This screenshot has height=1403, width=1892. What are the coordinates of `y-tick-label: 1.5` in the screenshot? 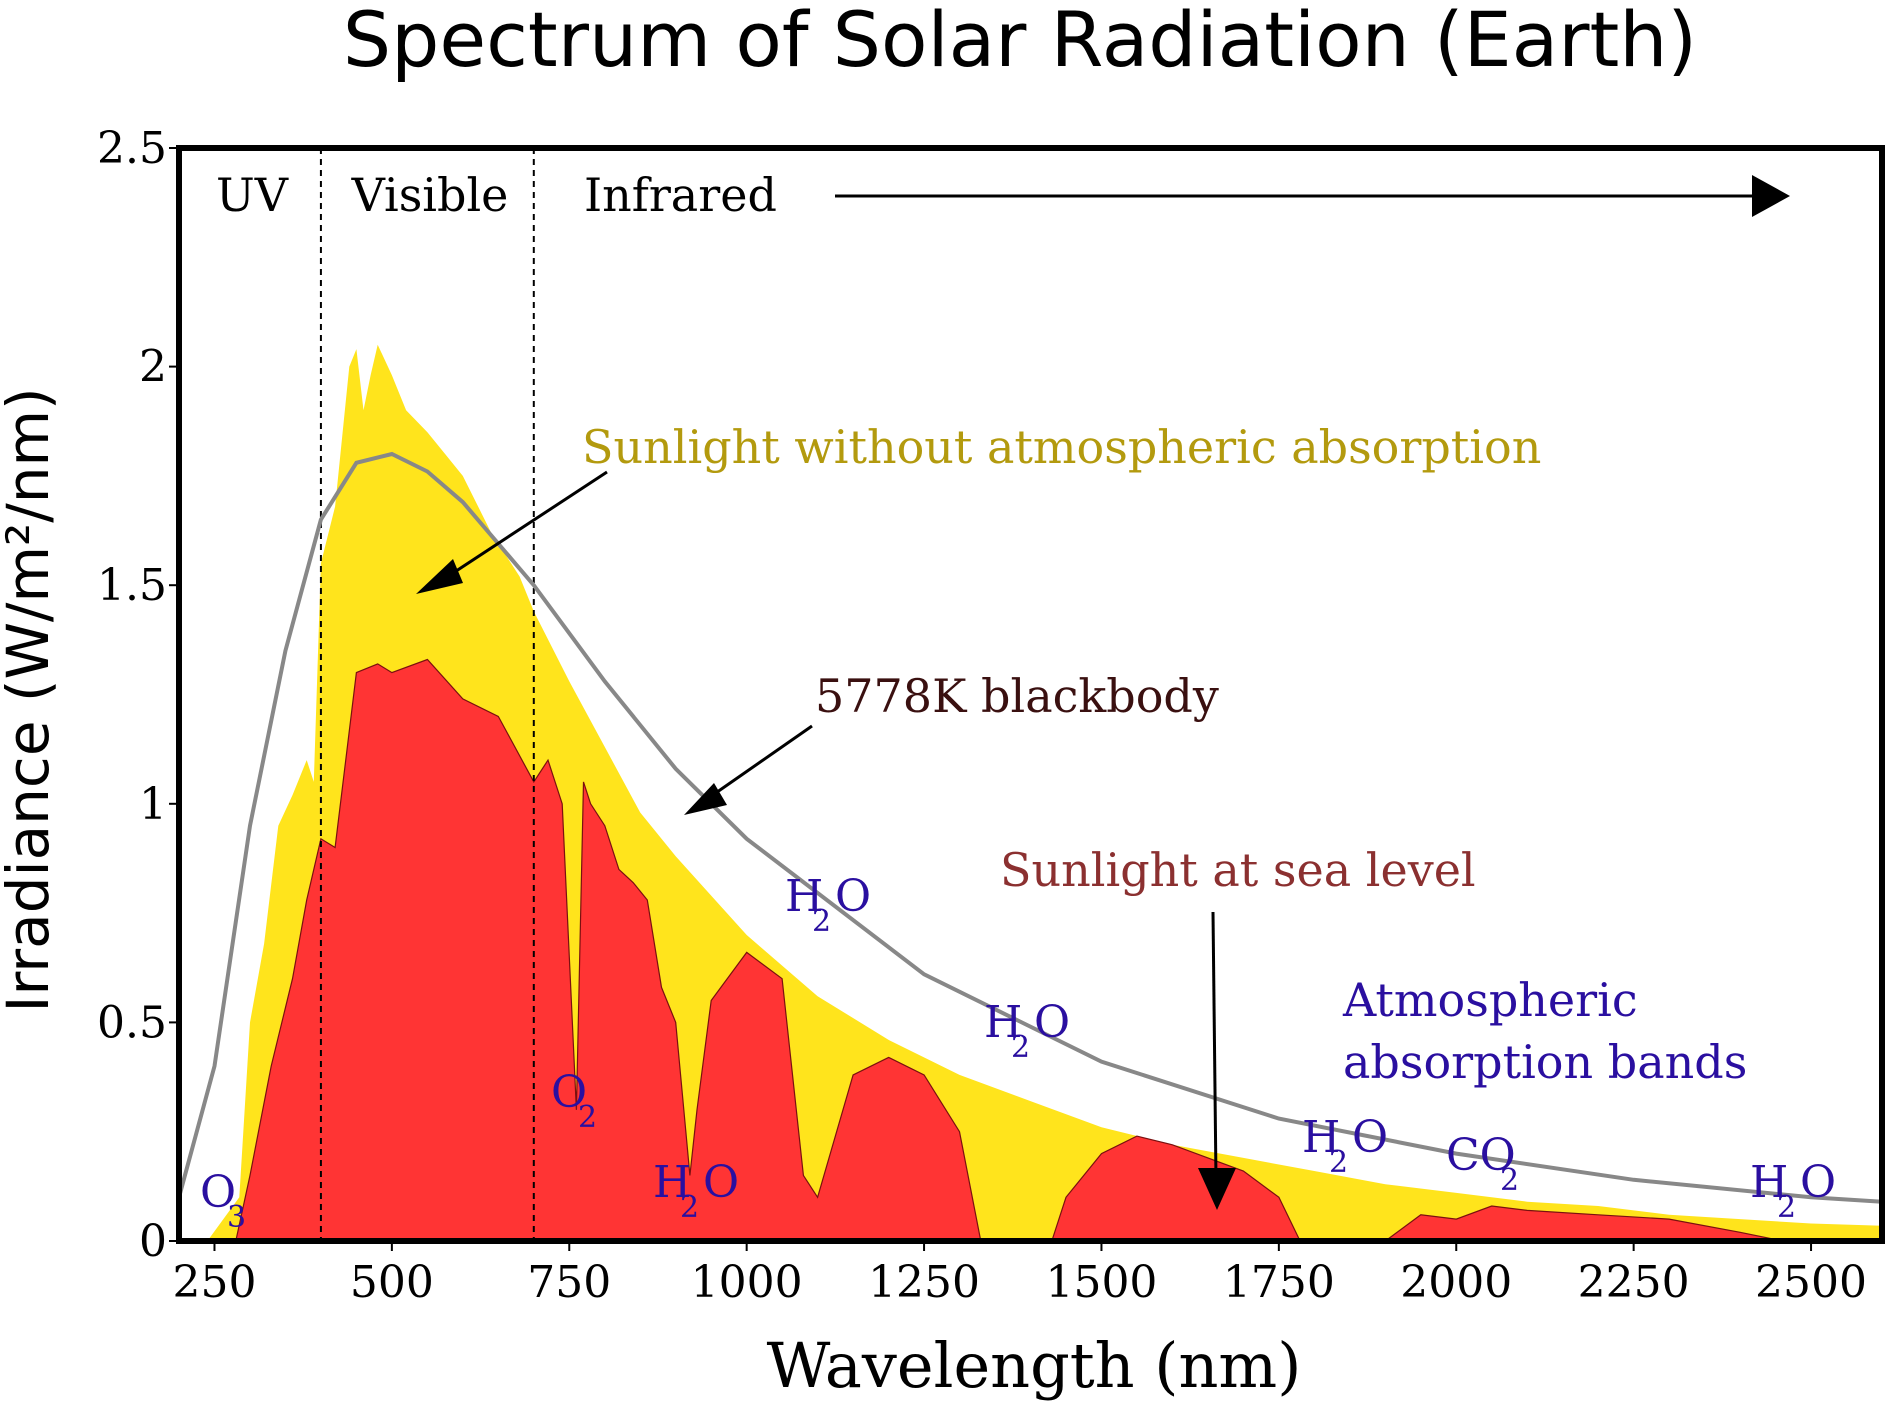 It's located at (132, 585).